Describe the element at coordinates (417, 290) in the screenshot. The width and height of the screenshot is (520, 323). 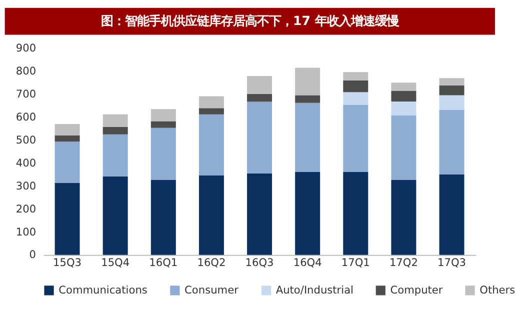
I see `legend-label: Computer` at that location.